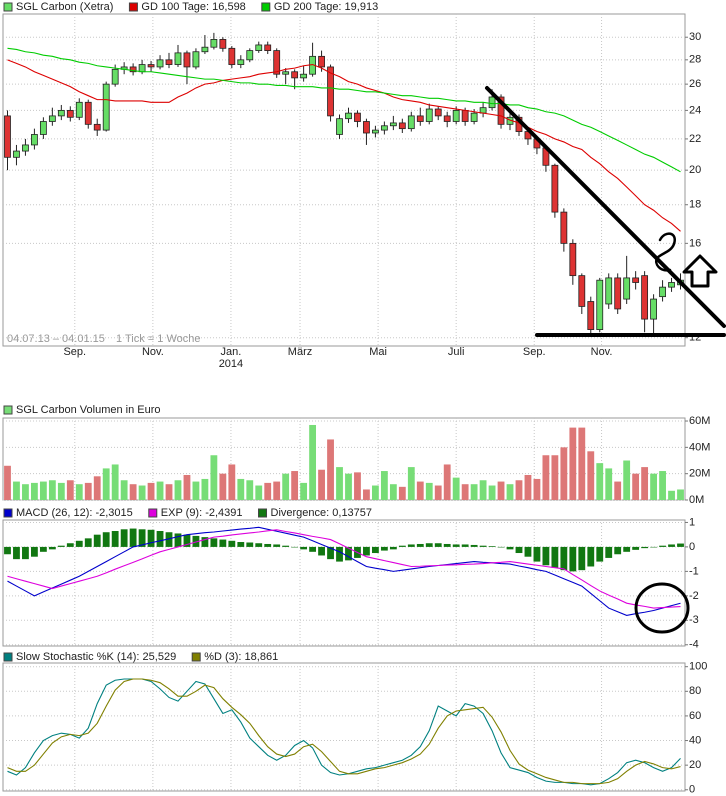 Image resolution: width=726 pixels, height=796 pixels. Describe the element at coordinates (231, 364) in the screenshot. I see `x-year-label: 2014` at that location.